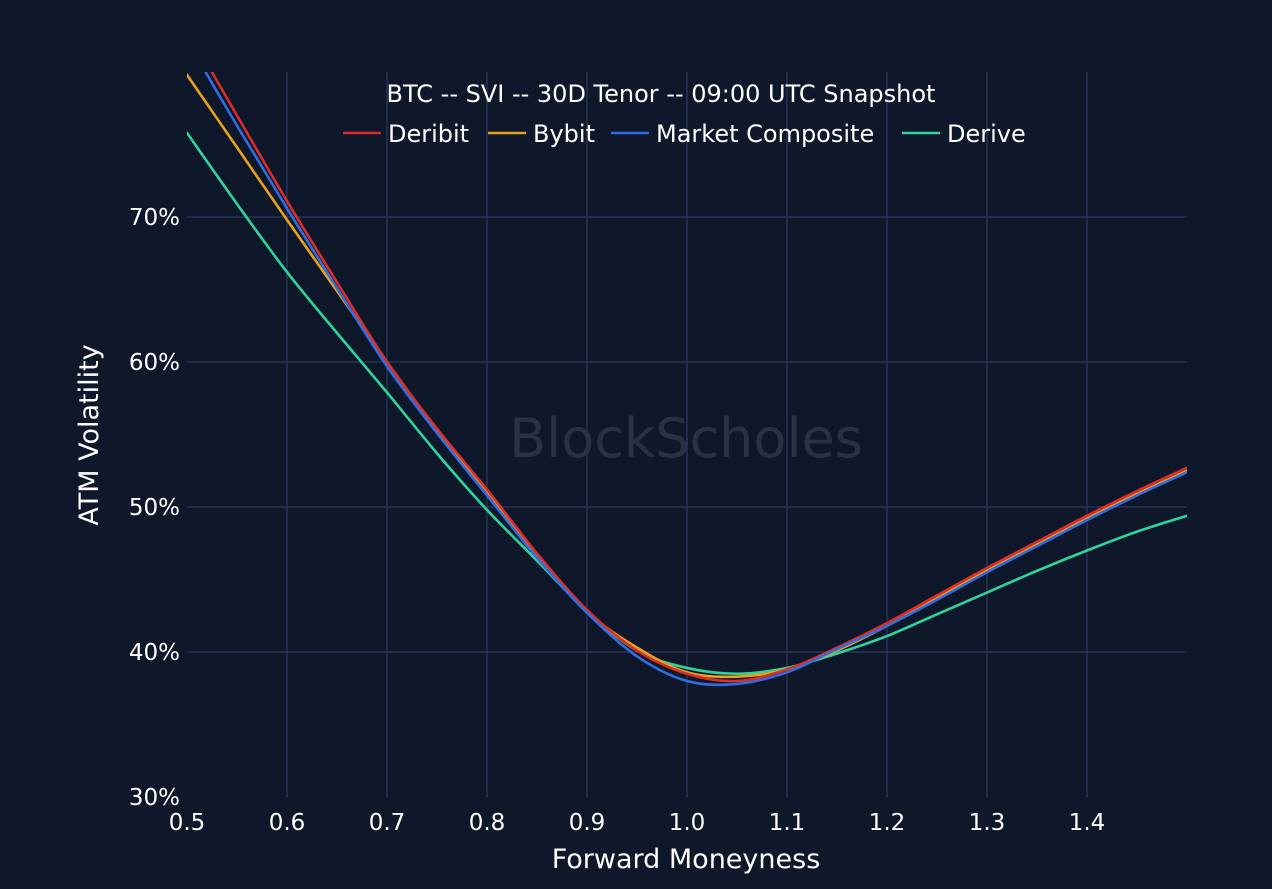 This screenshot has width=1272, height=889. What do you see at coordinates (154, 653) in the screenshot?
I see `y-tick-label: 40%` at bounding box center [154, 653].